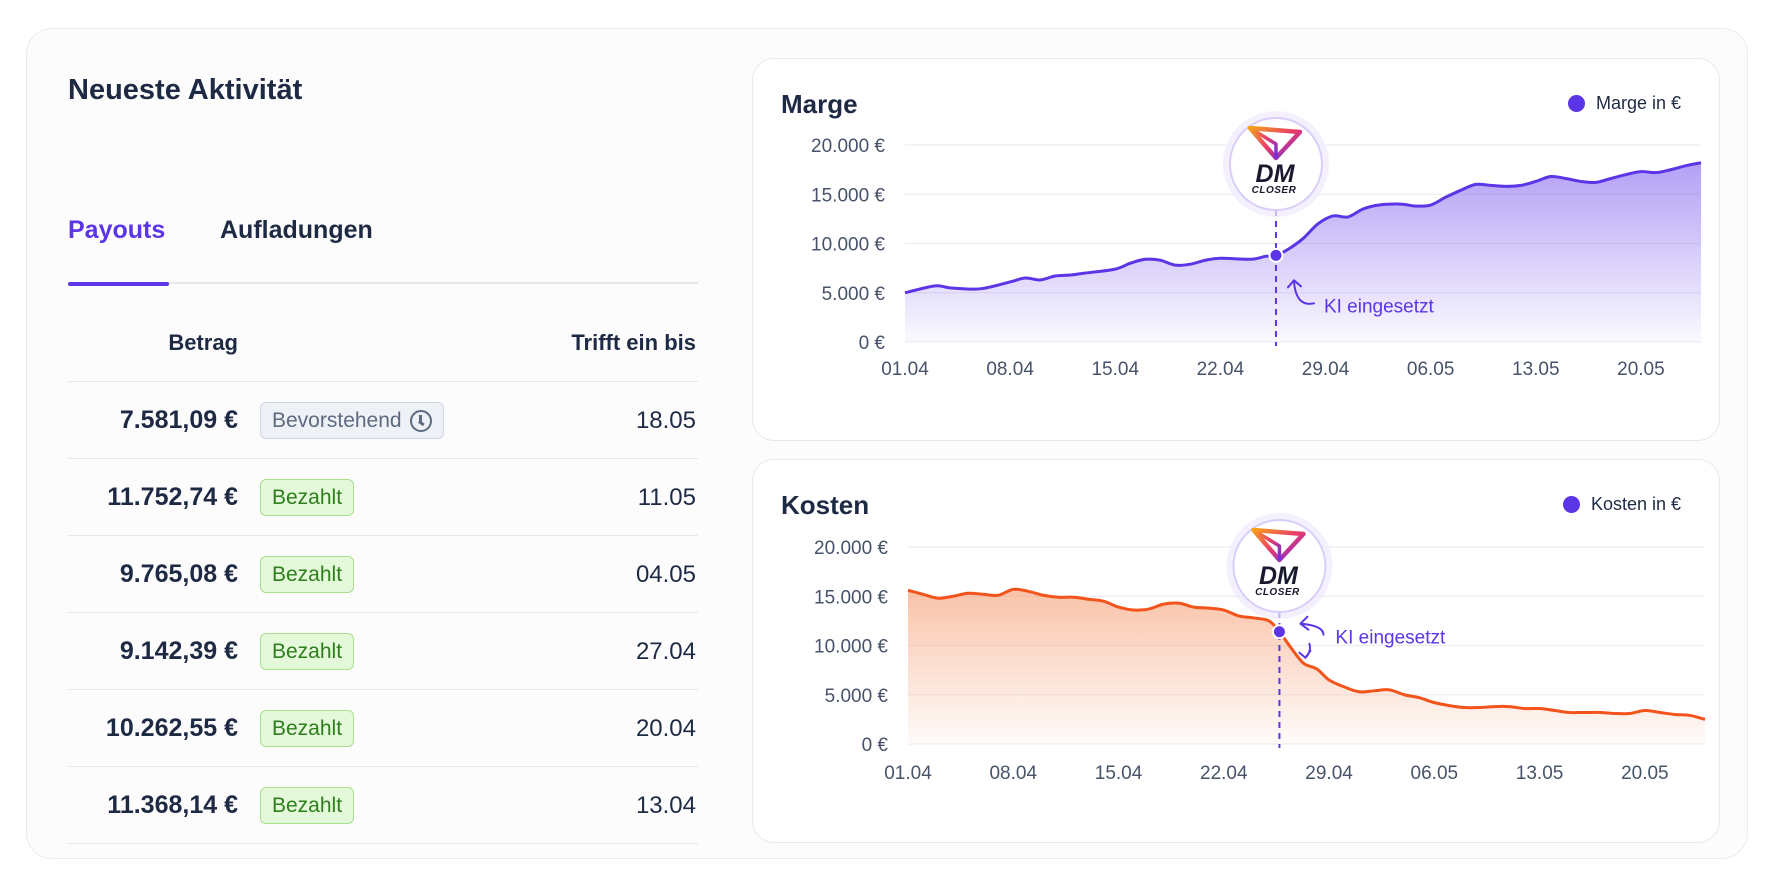 The width and height of the screenshot is (1774, 887). I want to click on arrival-date: 11.05, so click(666, 497).